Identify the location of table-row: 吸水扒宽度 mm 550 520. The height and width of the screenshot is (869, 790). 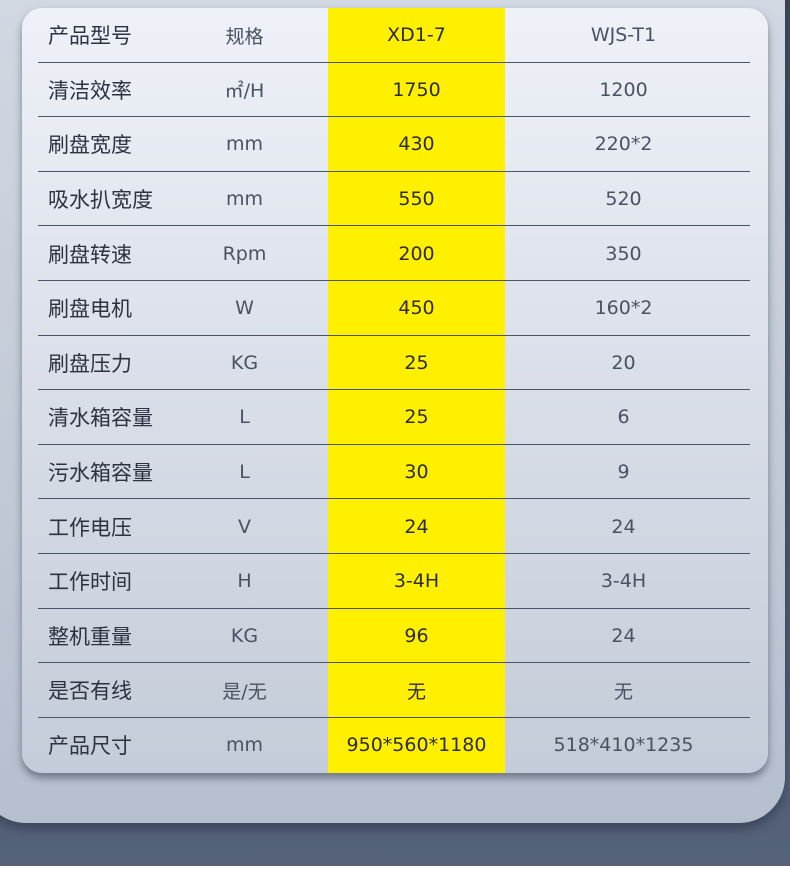
(395, 199).